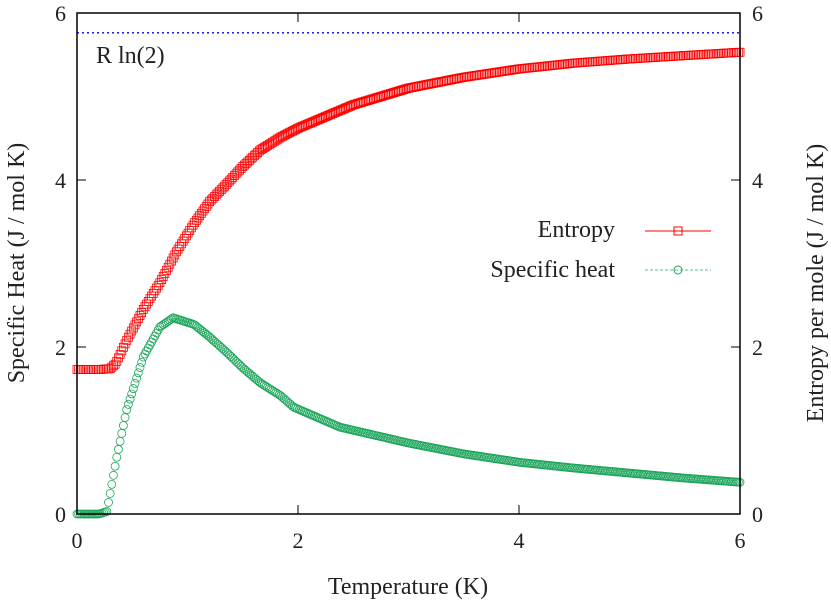  I want to click on y2-tick-label: 2, so click(757, 347).